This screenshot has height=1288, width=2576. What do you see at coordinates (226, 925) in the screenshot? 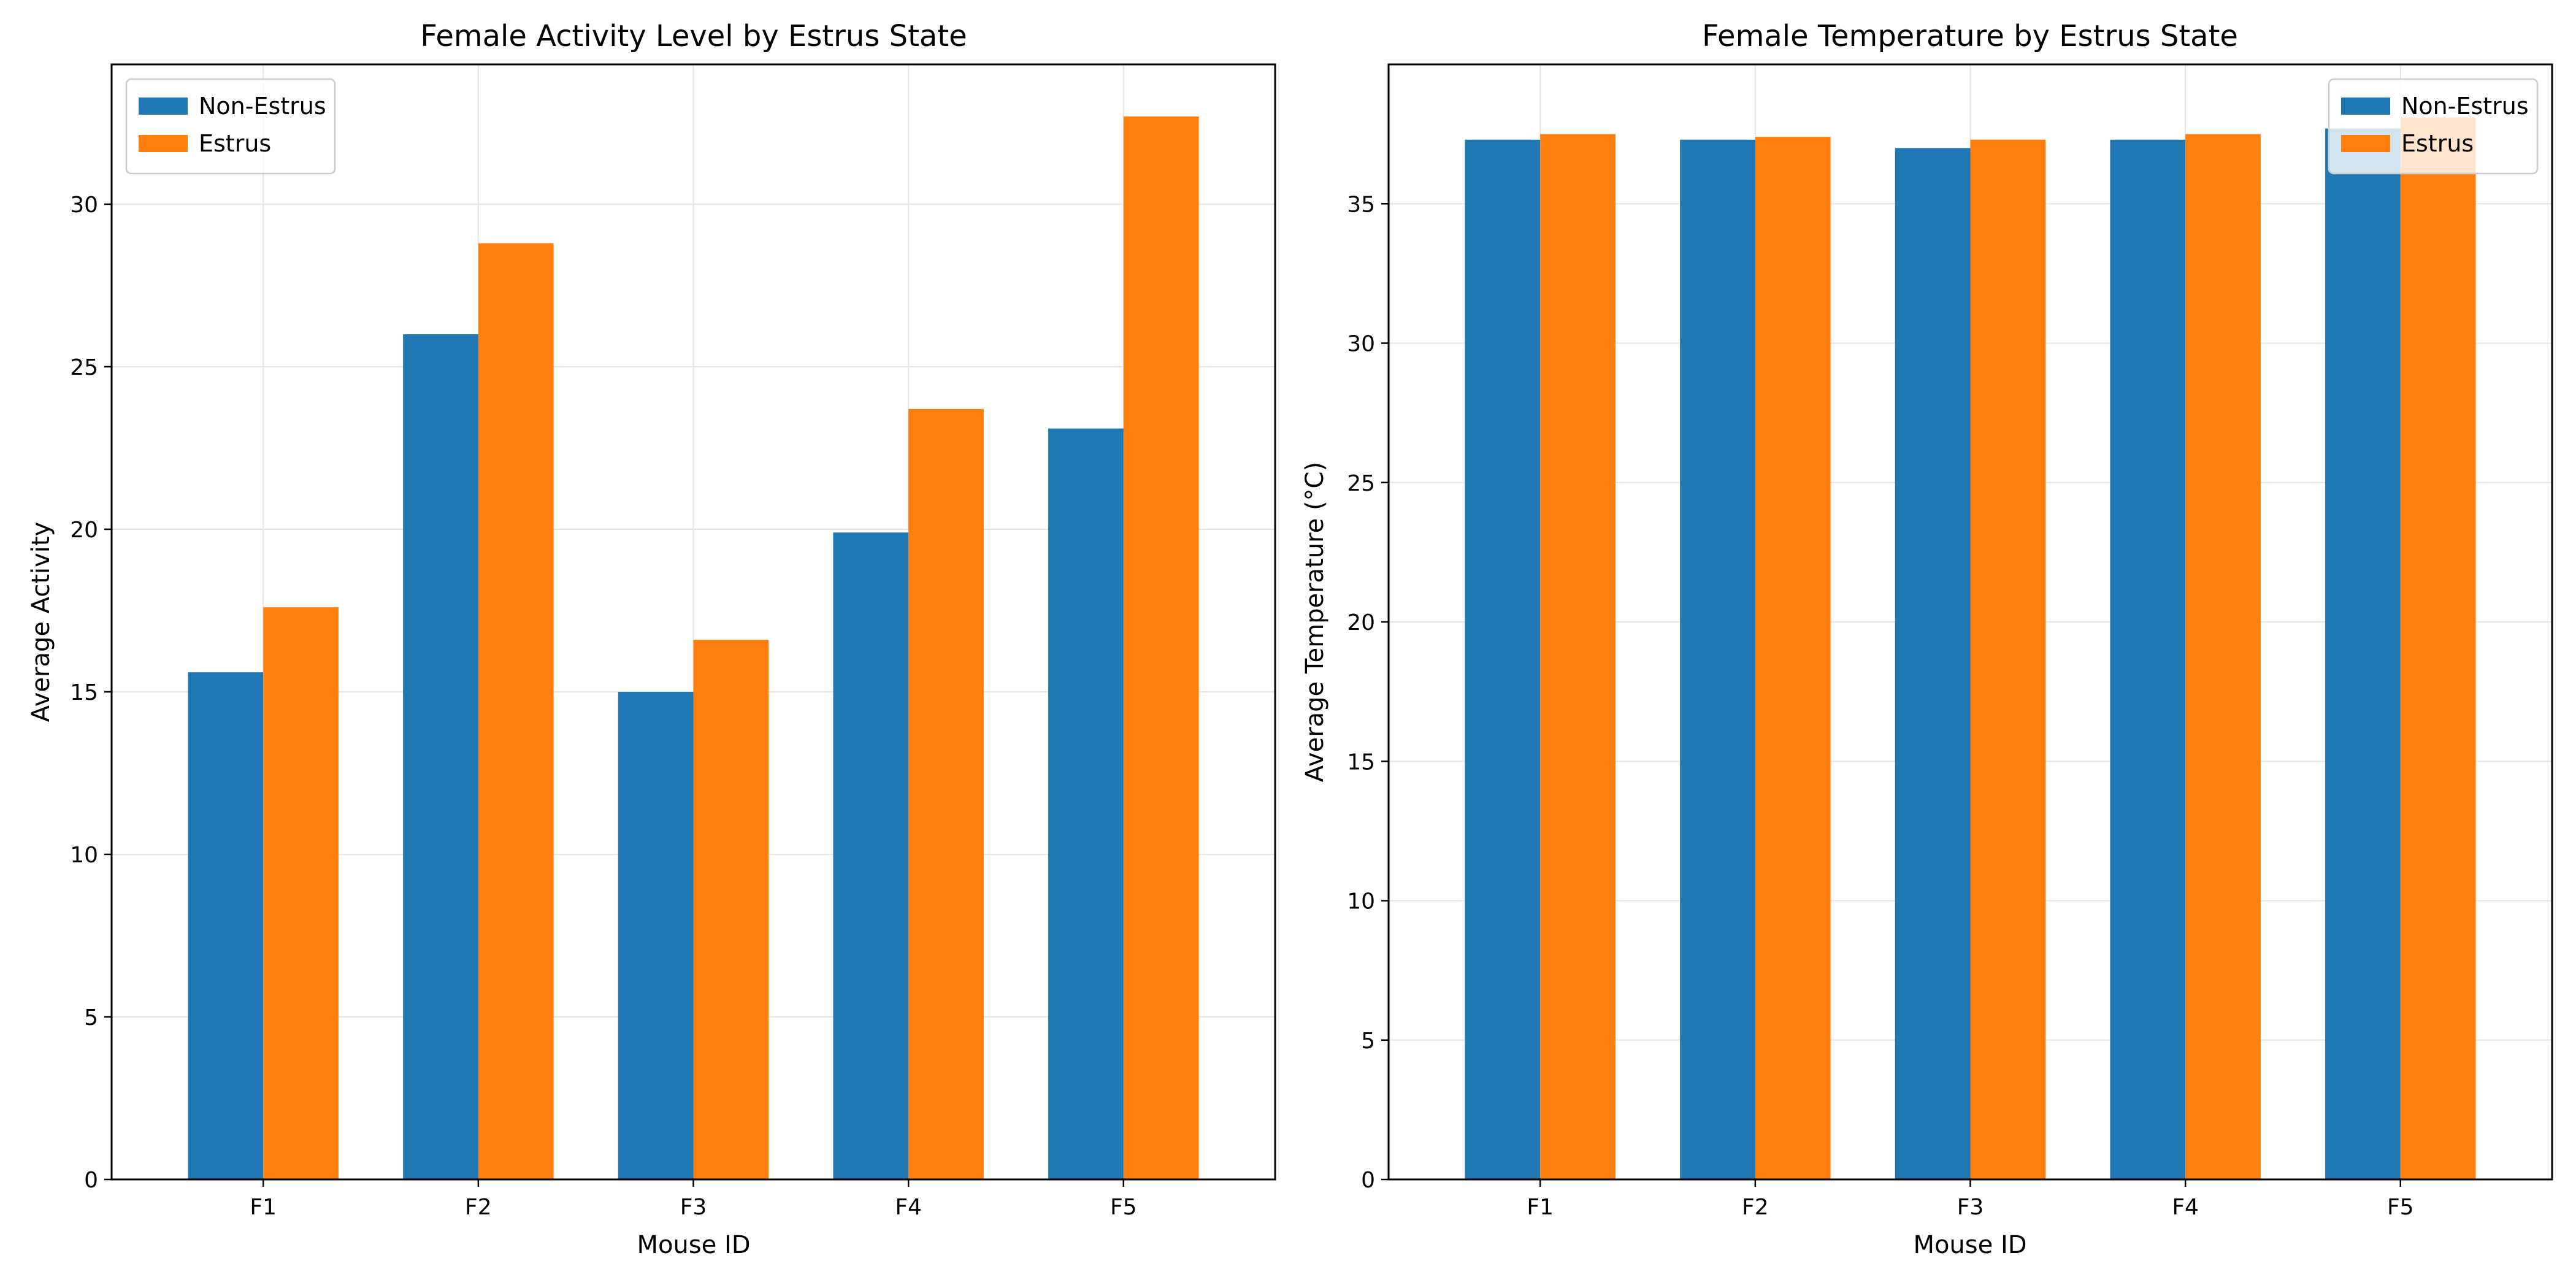
I see `activity-bar-non-estrus-f1` at bounding box center [226, 925].